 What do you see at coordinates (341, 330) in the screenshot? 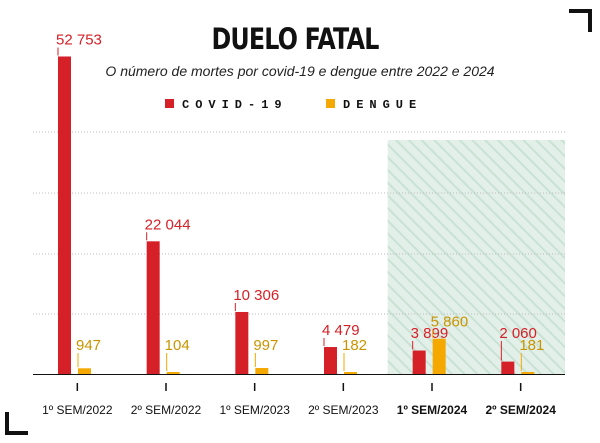
I see `data-label-covid: 4 479` at bounding box center [341, 330].